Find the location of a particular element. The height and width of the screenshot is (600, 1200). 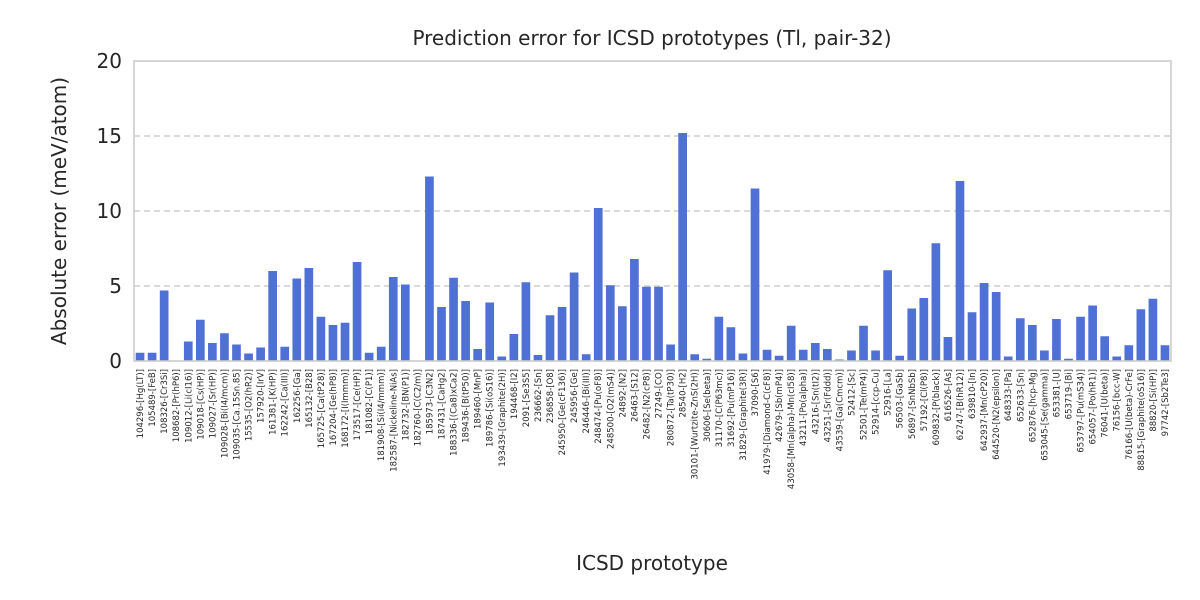

x-tick-label: 653719-[Bi] is located at coordinates (1070, 394).